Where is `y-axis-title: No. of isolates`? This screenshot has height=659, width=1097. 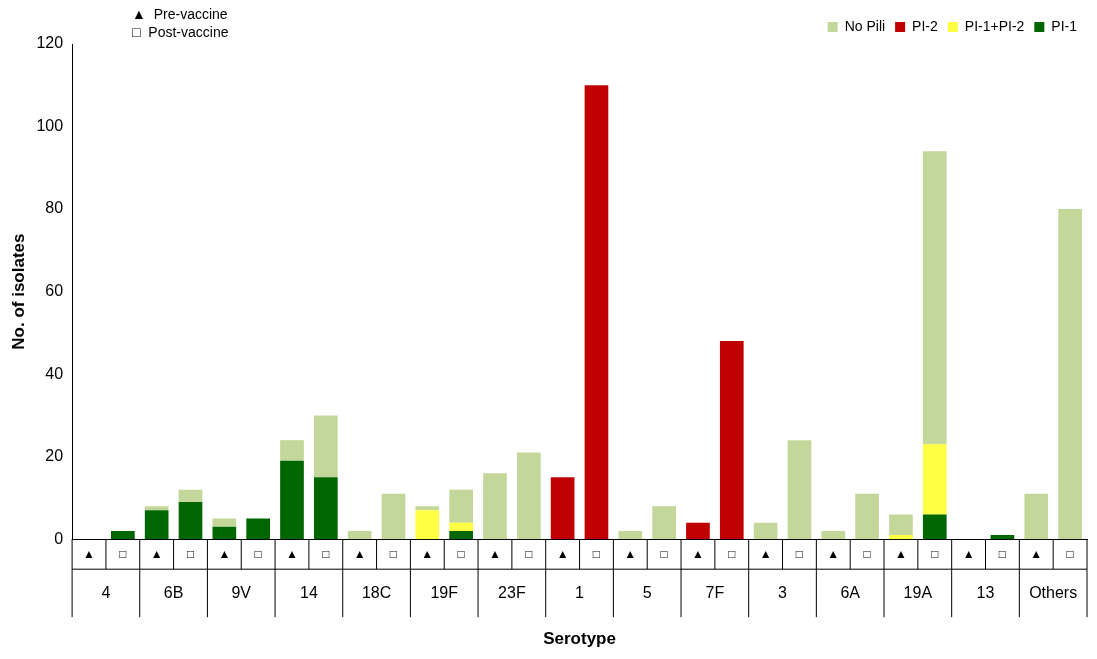
y-axis-title: No. of isolates is located at coordinates (18, 291).